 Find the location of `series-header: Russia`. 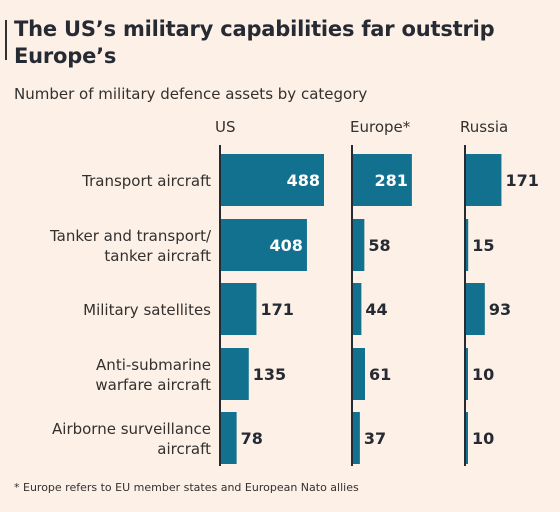

series-header: Russia is located at coordinates (484, 127).